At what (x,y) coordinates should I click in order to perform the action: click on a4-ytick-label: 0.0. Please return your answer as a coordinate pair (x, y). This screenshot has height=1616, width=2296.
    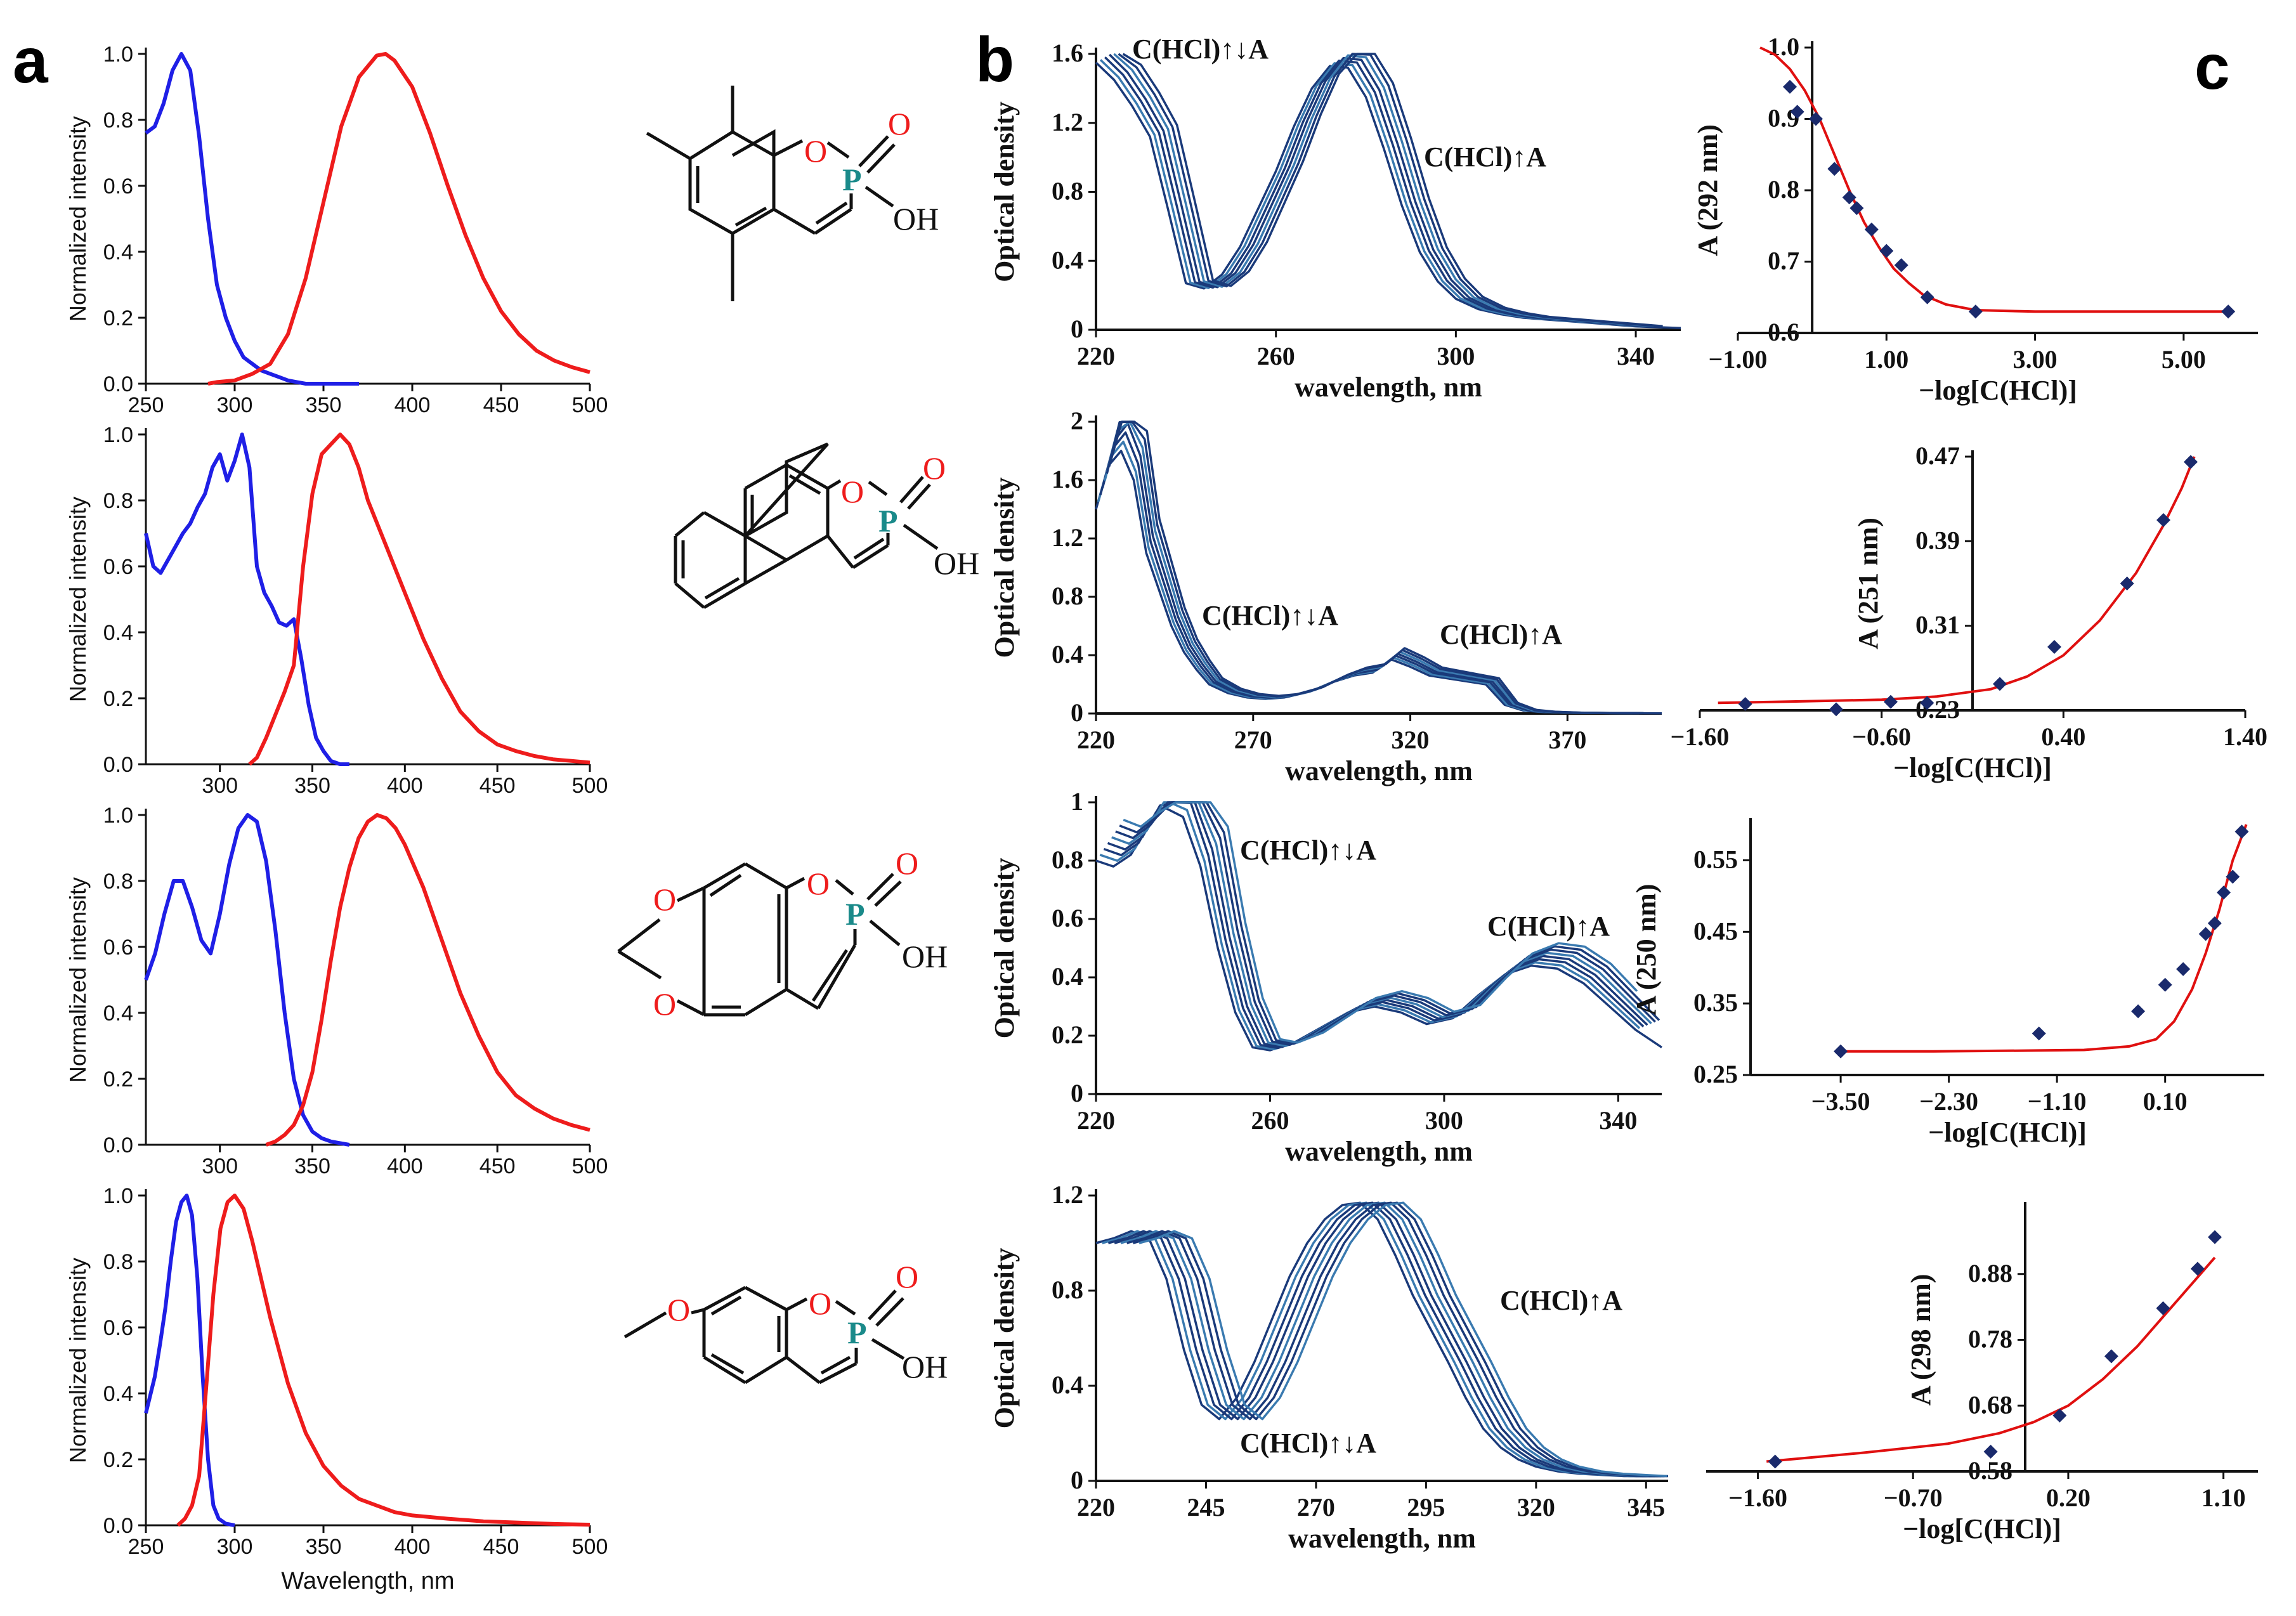
    Looking at the image, I should click on (118, 1526).